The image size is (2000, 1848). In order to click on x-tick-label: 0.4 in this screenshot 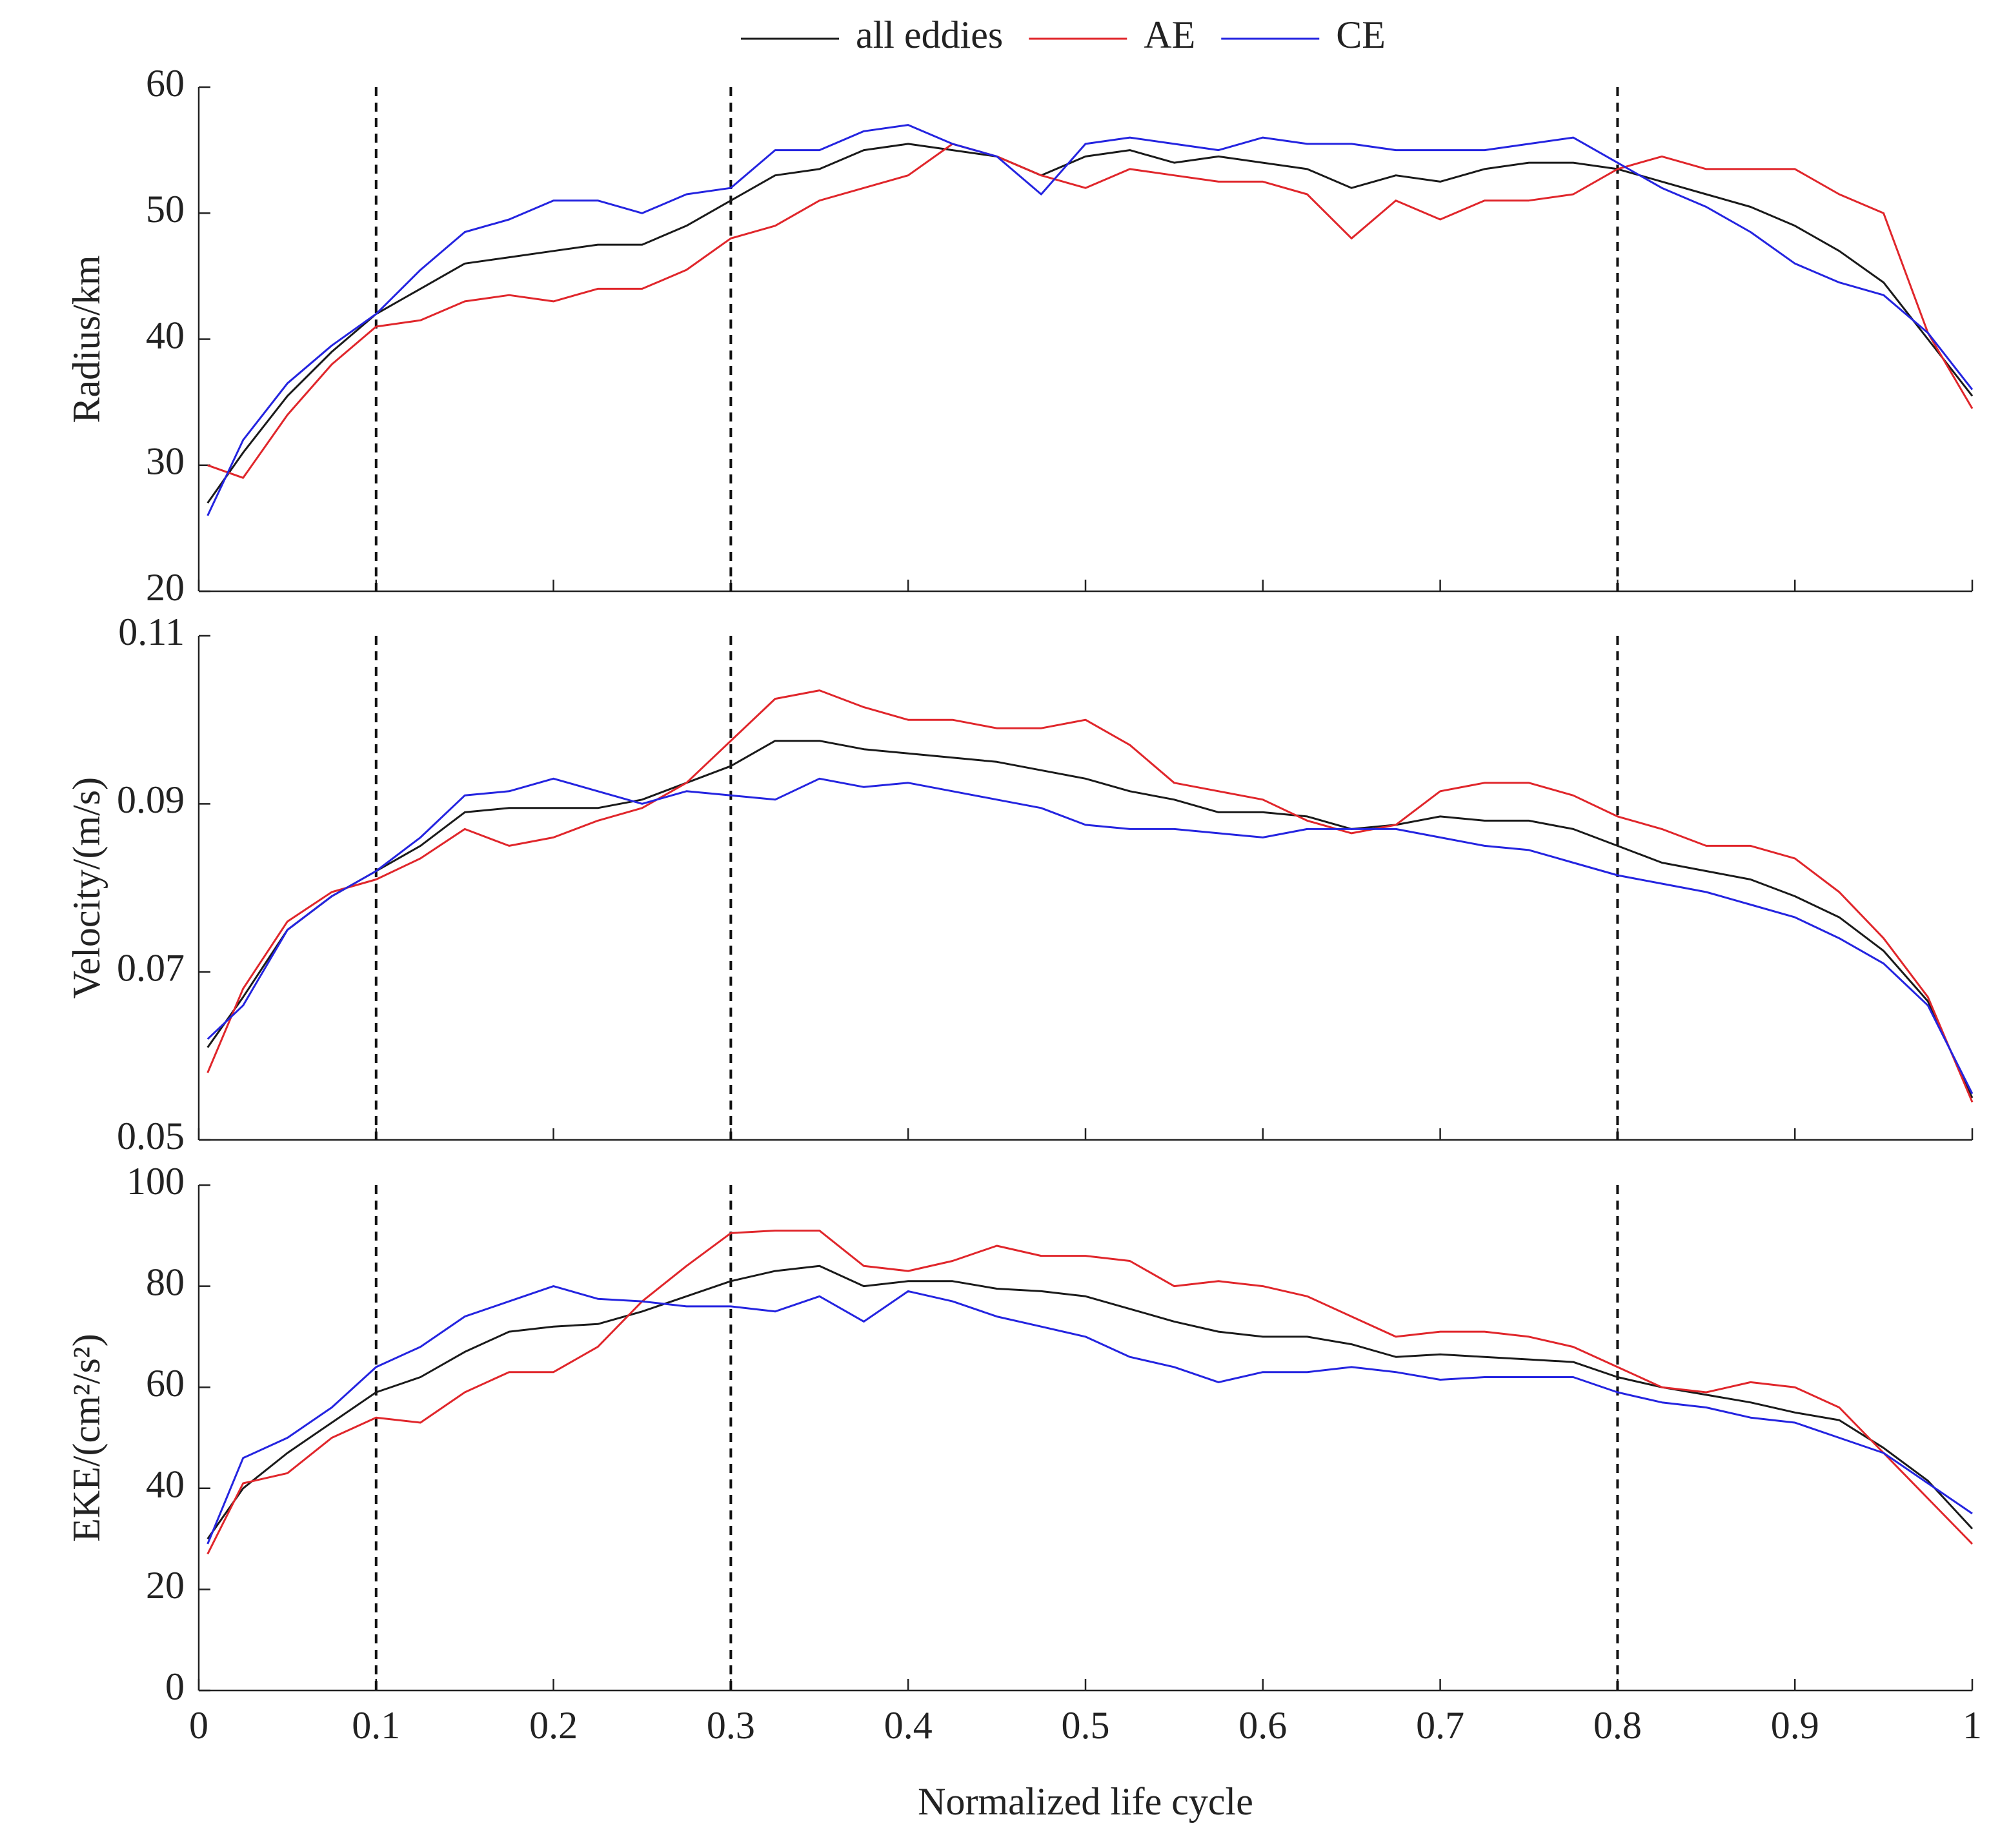, I will do `click(909, 1725)`.